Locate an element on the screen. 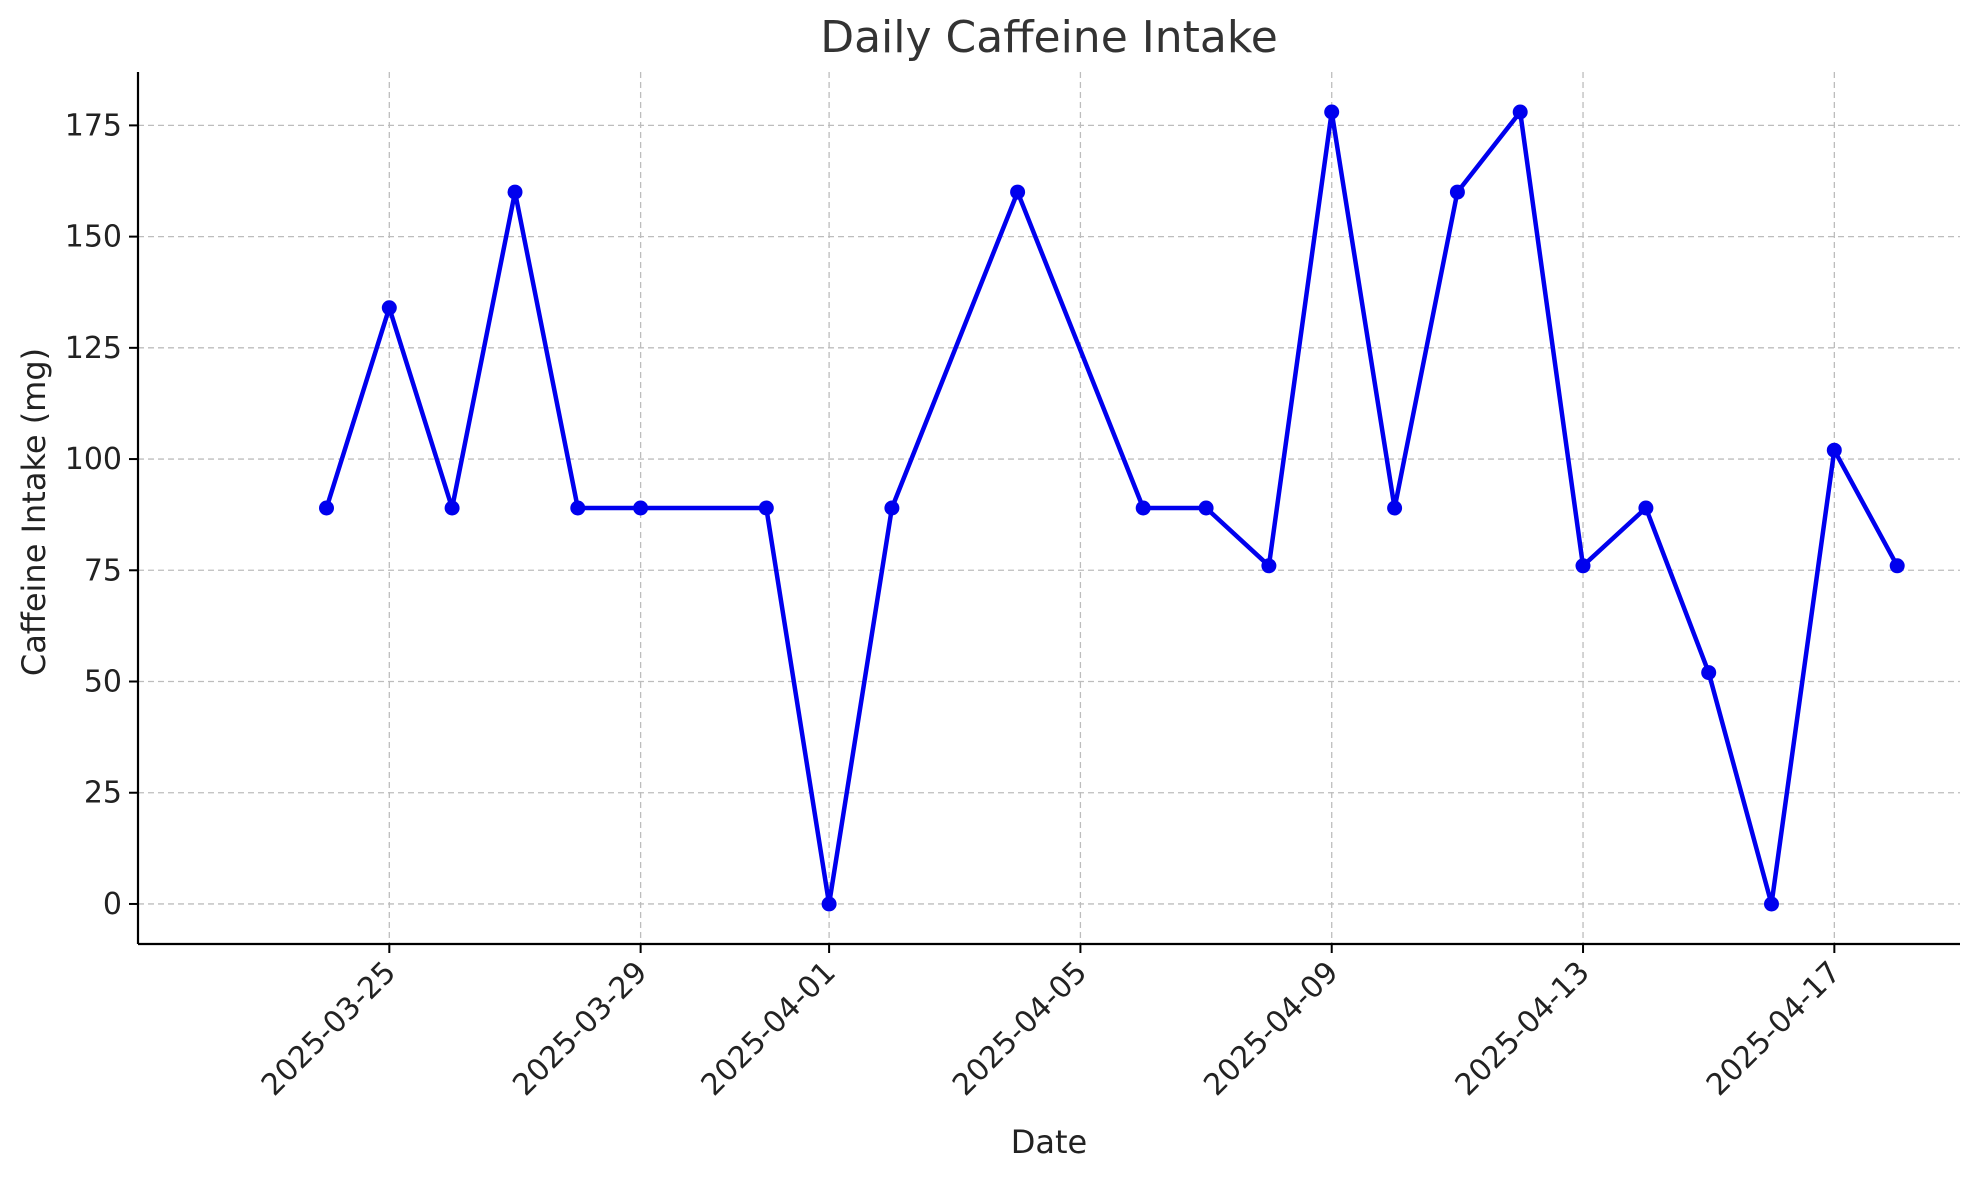  chart-title: Daily Caffeine Intake is located at coordinates (1049, 37).